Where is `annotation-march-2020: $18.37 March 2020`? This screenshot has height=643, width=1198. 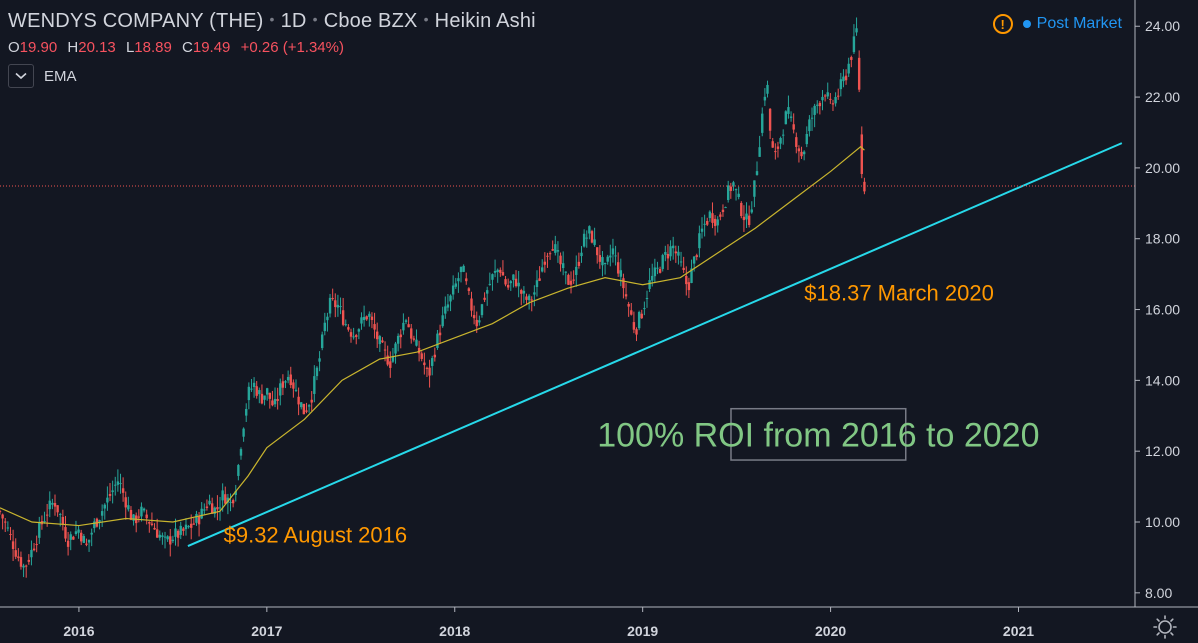
annotation-march-2020: $18.37 March 2020 is located at coordinates (899, 293).